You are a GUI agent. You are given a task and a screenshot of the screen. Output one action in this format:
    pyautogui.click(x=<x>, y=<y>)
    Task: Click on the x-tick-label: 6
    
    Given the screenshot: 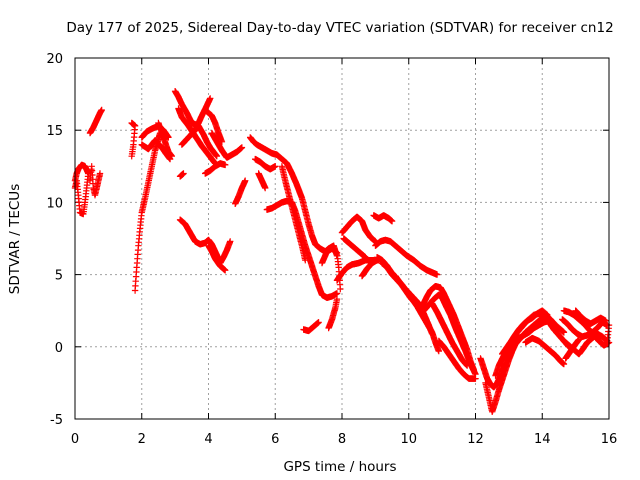 What is the action you would take?
    pyautogui.click(x=275, y=439)
    